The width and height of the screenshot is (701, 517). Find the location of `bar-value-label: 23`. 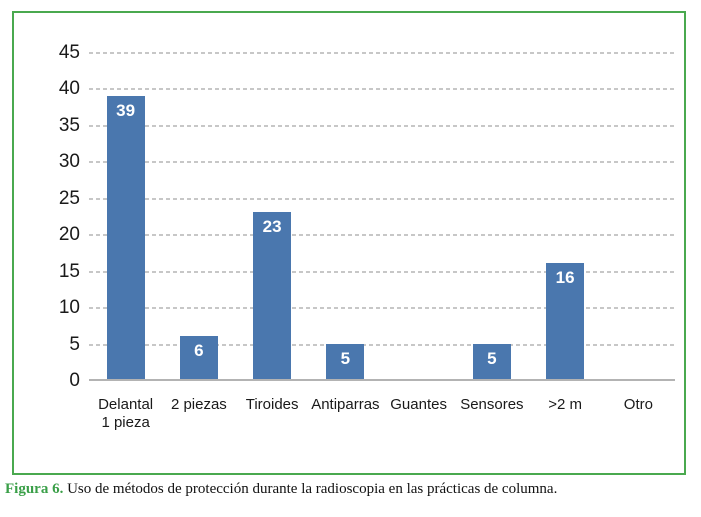

bar-value-label: 23 is located at coordinates (272, 227).